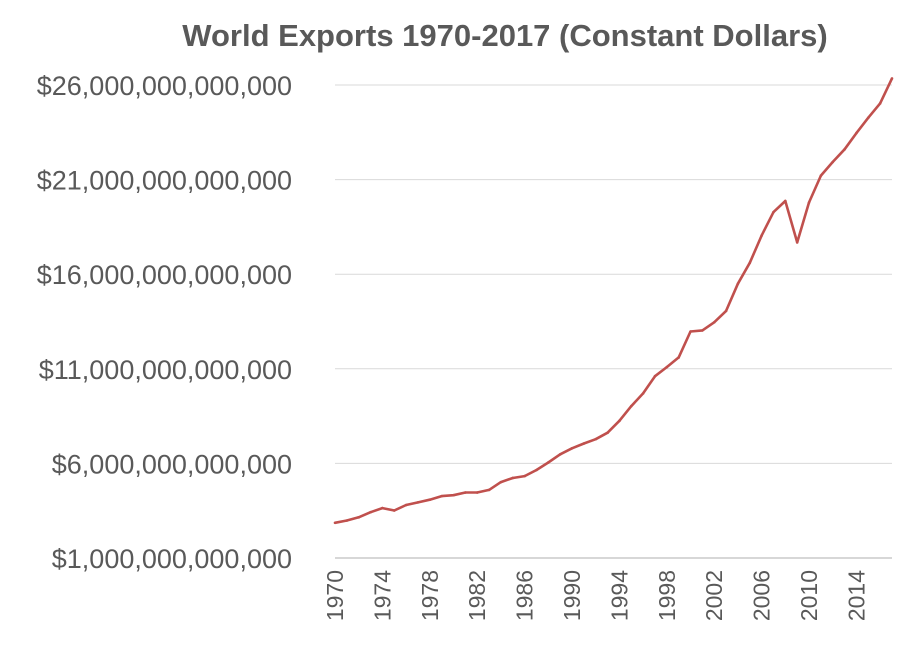 This screenshot has width=910, height=660. I want to click on y-tick-label: $1,000,000,000,000, so click(172, 559).